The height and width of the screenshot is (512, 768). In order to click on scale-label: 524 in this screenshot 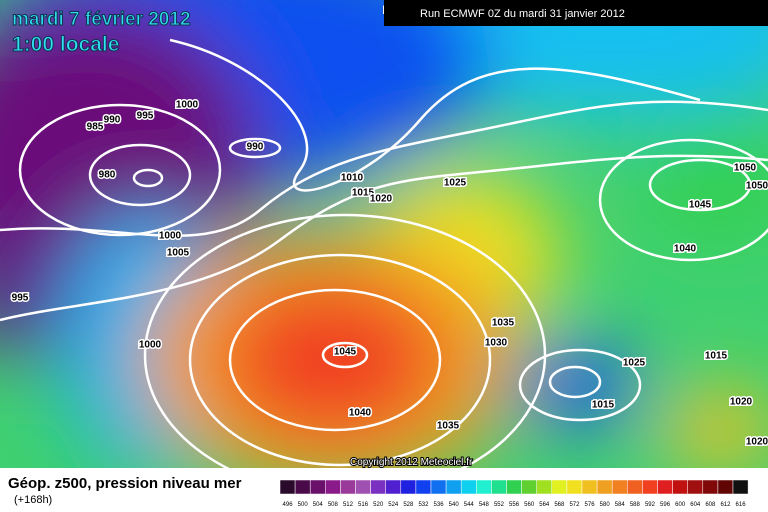, I will do `click(393, 505)`.